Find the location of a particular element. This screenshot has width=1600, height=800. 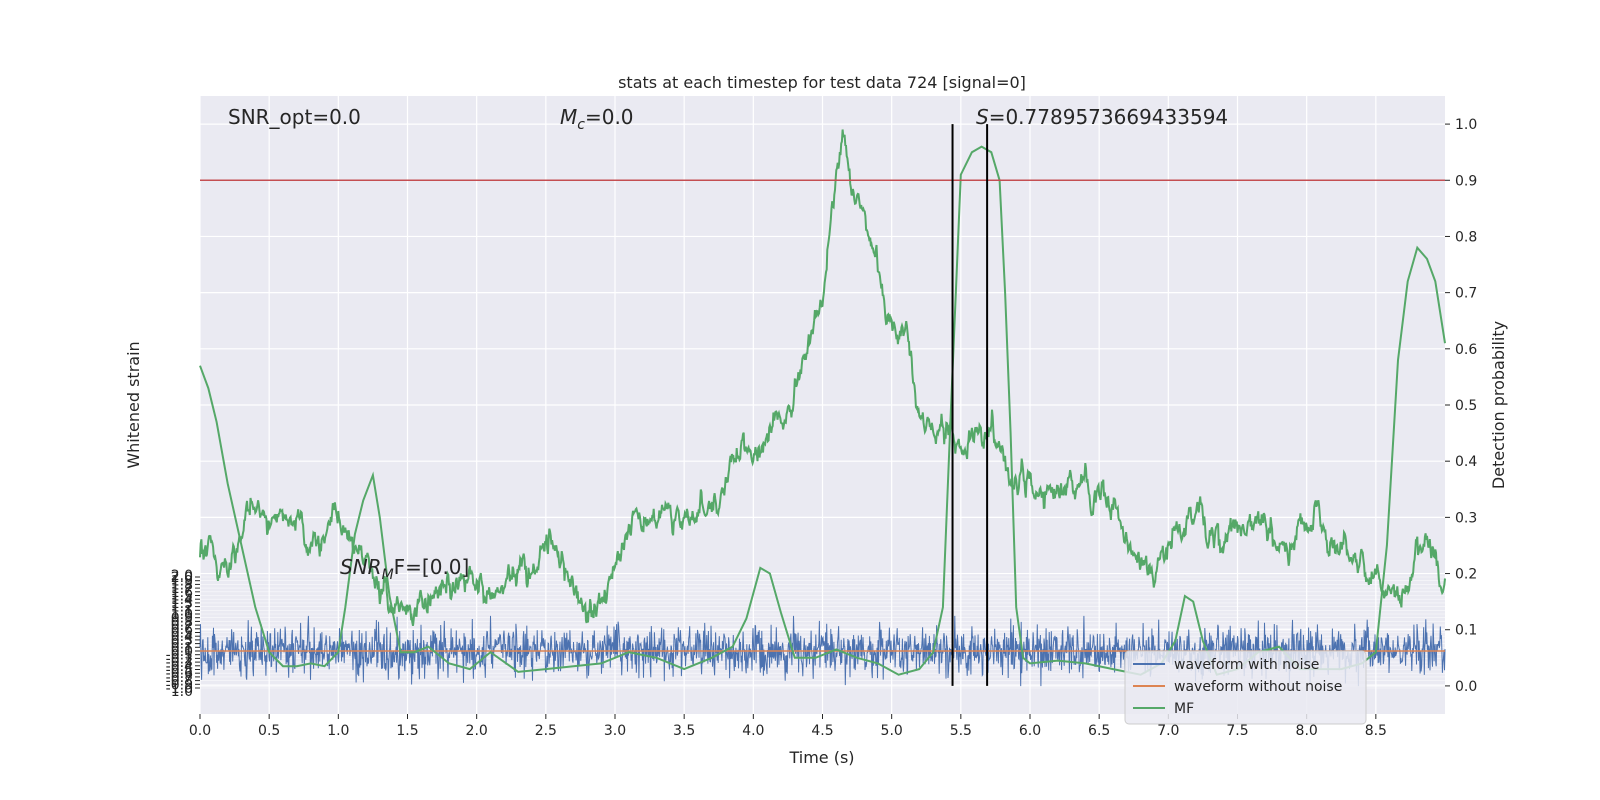

legend-label-waveform-without-noise: waveform without noise is located at coordinates (1258, 687).